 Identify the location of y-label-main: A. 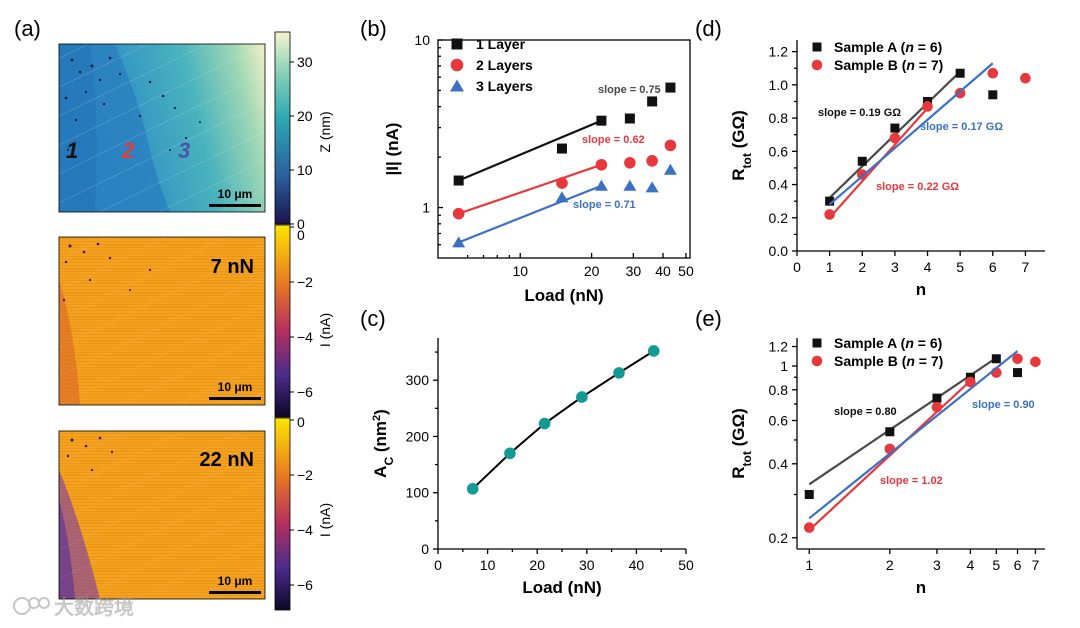
(380, 472).